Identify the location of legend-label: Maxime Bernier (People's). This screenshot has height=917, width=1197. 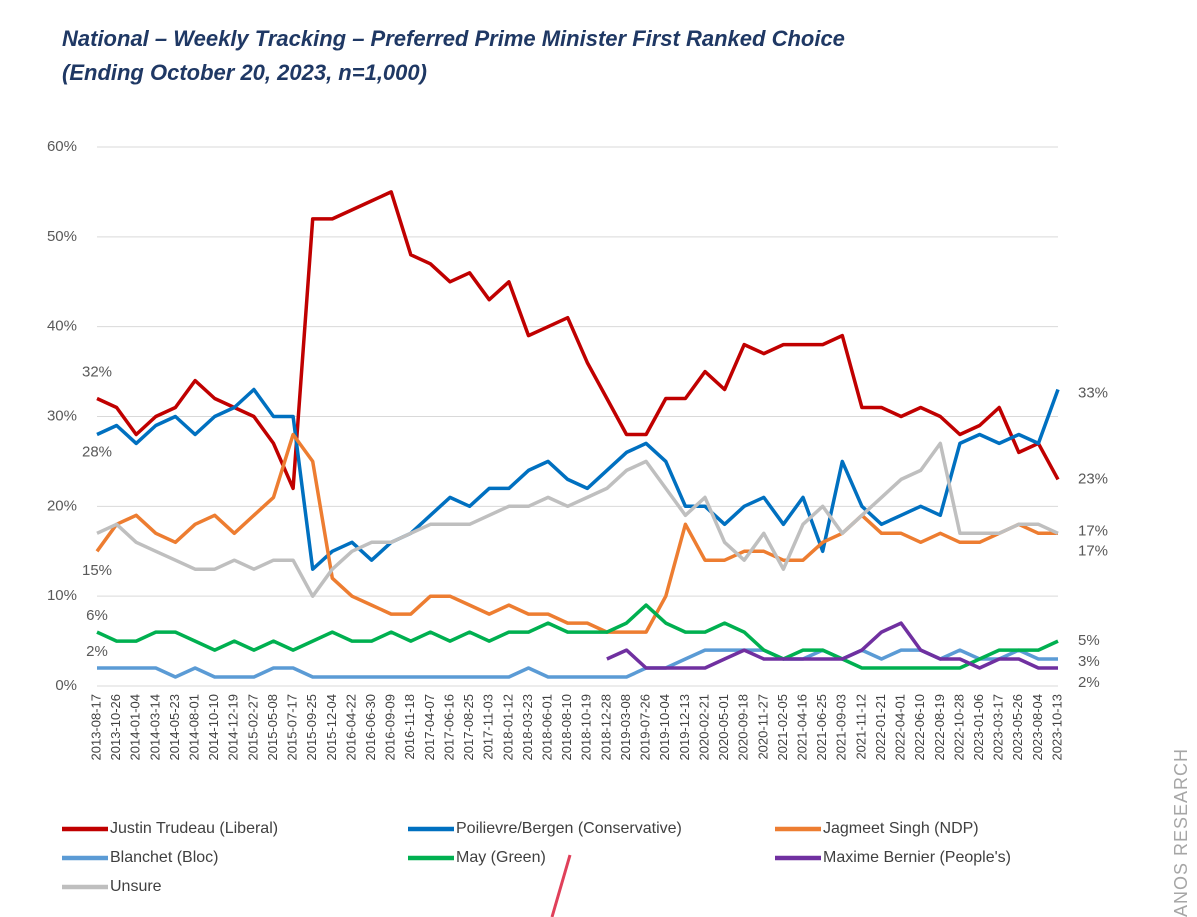
(917, 857).